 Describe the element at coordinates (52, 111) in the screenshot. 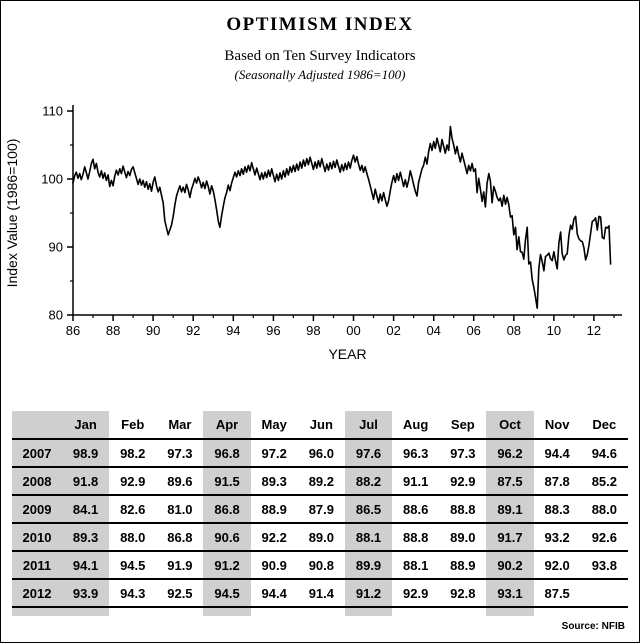

I see `y-tick-label: 110` at that location.